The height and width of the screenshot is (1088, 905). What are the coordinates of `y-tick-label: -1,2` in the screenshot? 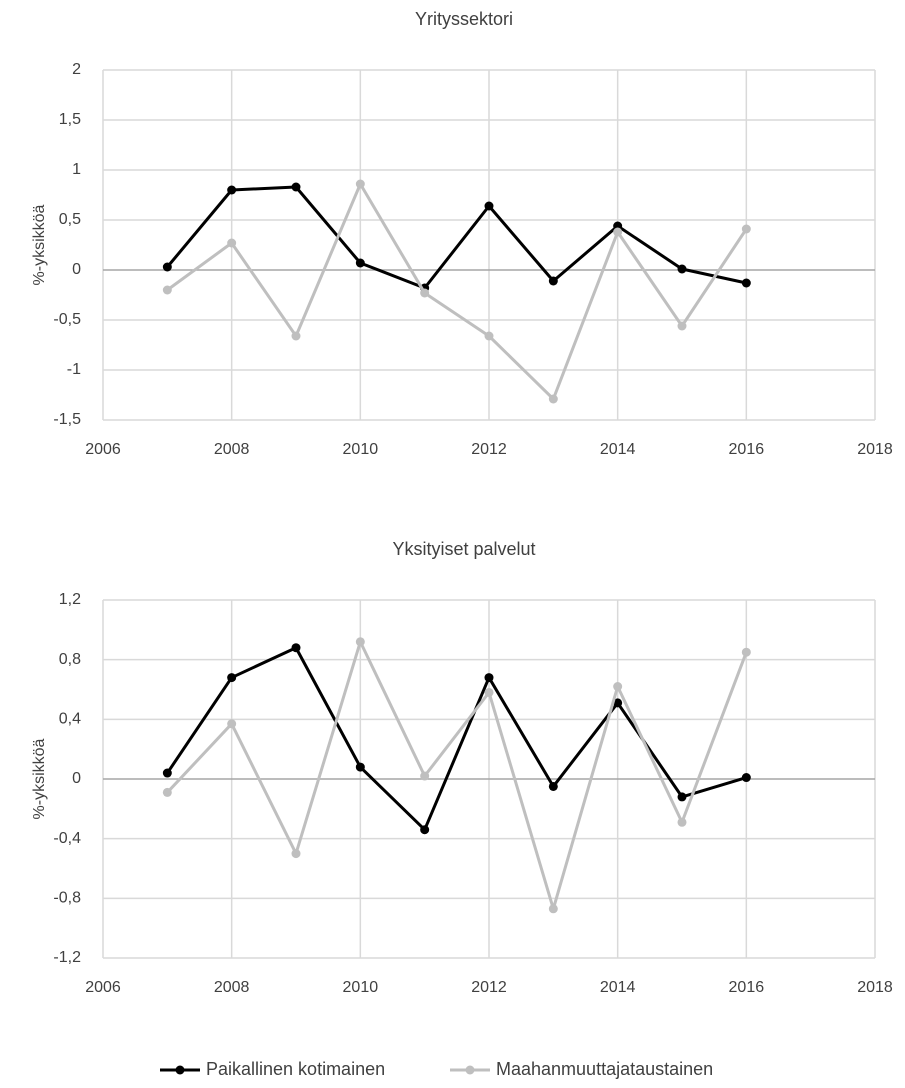 It's located at (67, 957).